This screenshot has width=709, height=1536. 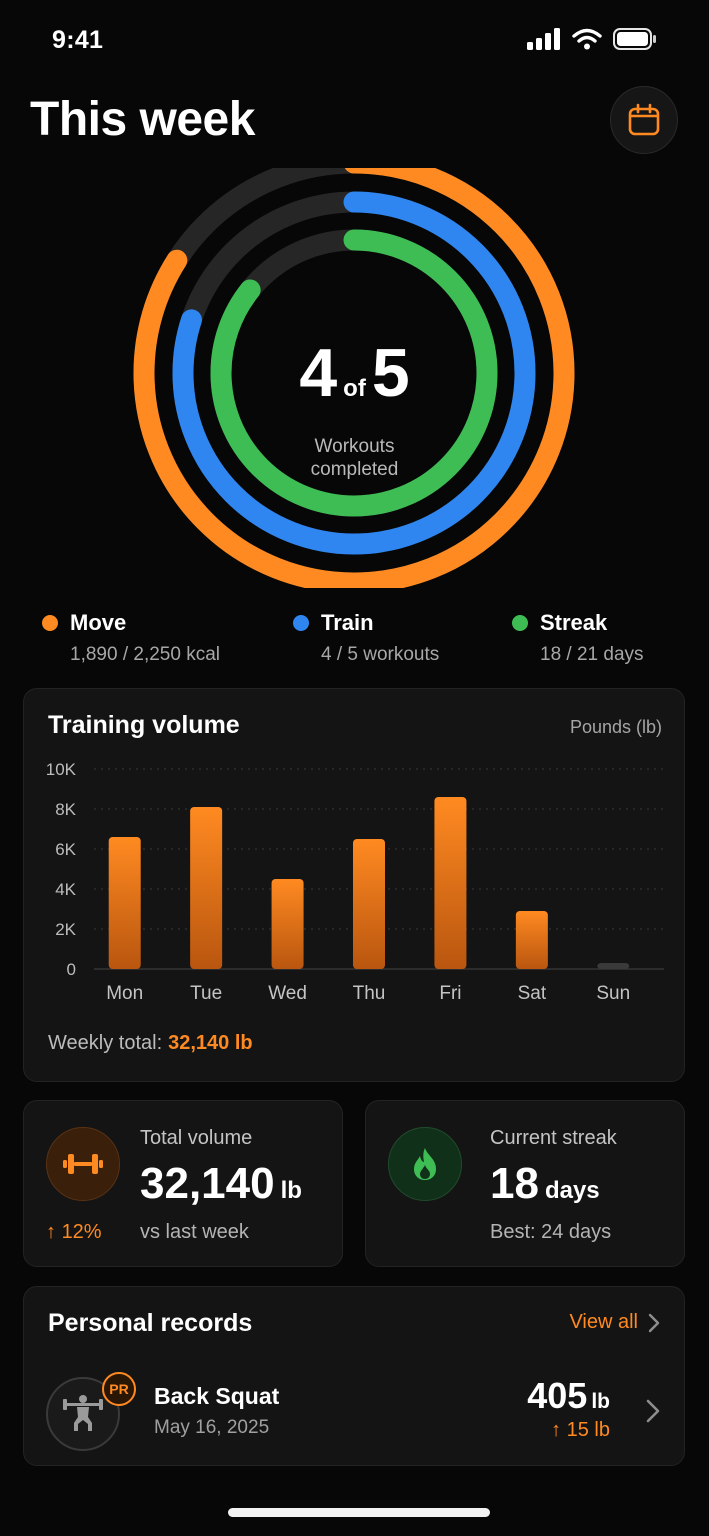 I want to click on bar-mon, so click(x=124, y=903).